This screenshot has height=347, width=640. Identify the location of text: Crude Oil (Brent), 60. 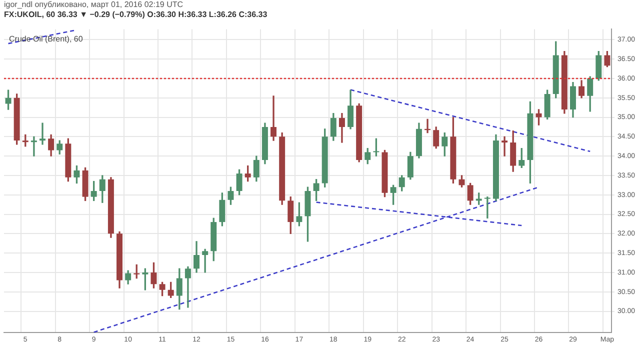
(46, 39).